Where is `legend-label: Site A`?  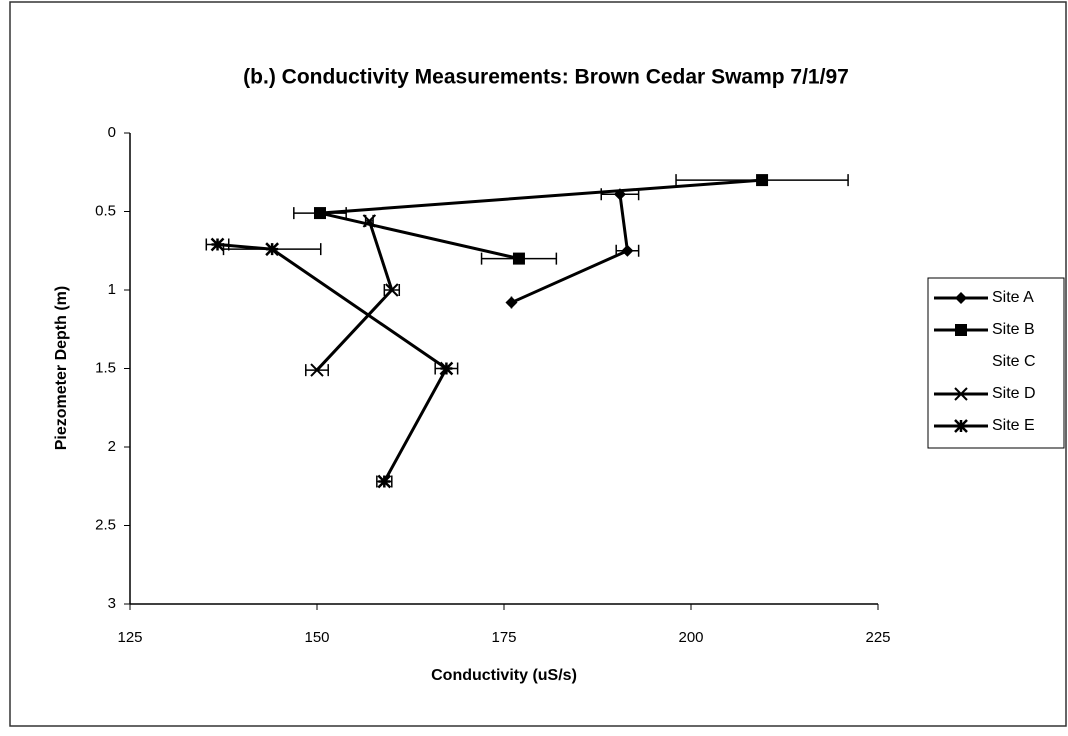
legend-label: Site A is located at coordinates (1013, 297).